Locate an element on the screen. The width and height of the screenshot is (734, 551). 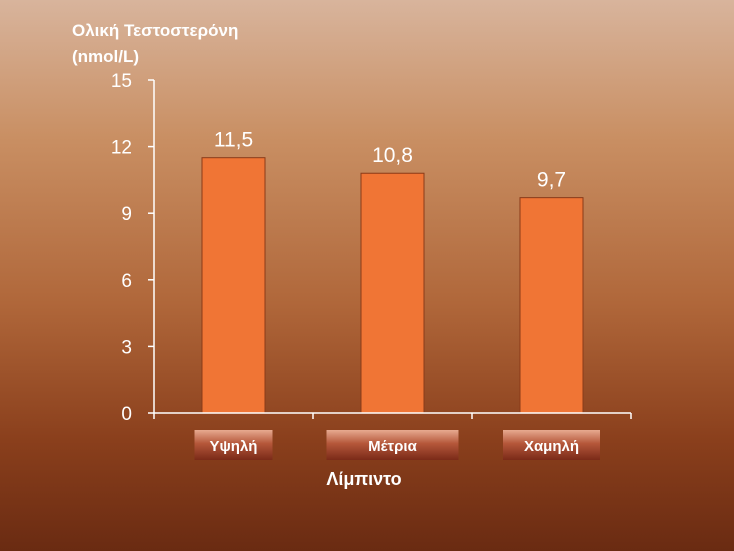
y-axis-title-line-1: Ολική Τεστοστερόνη is located at coordinates (155, 30).